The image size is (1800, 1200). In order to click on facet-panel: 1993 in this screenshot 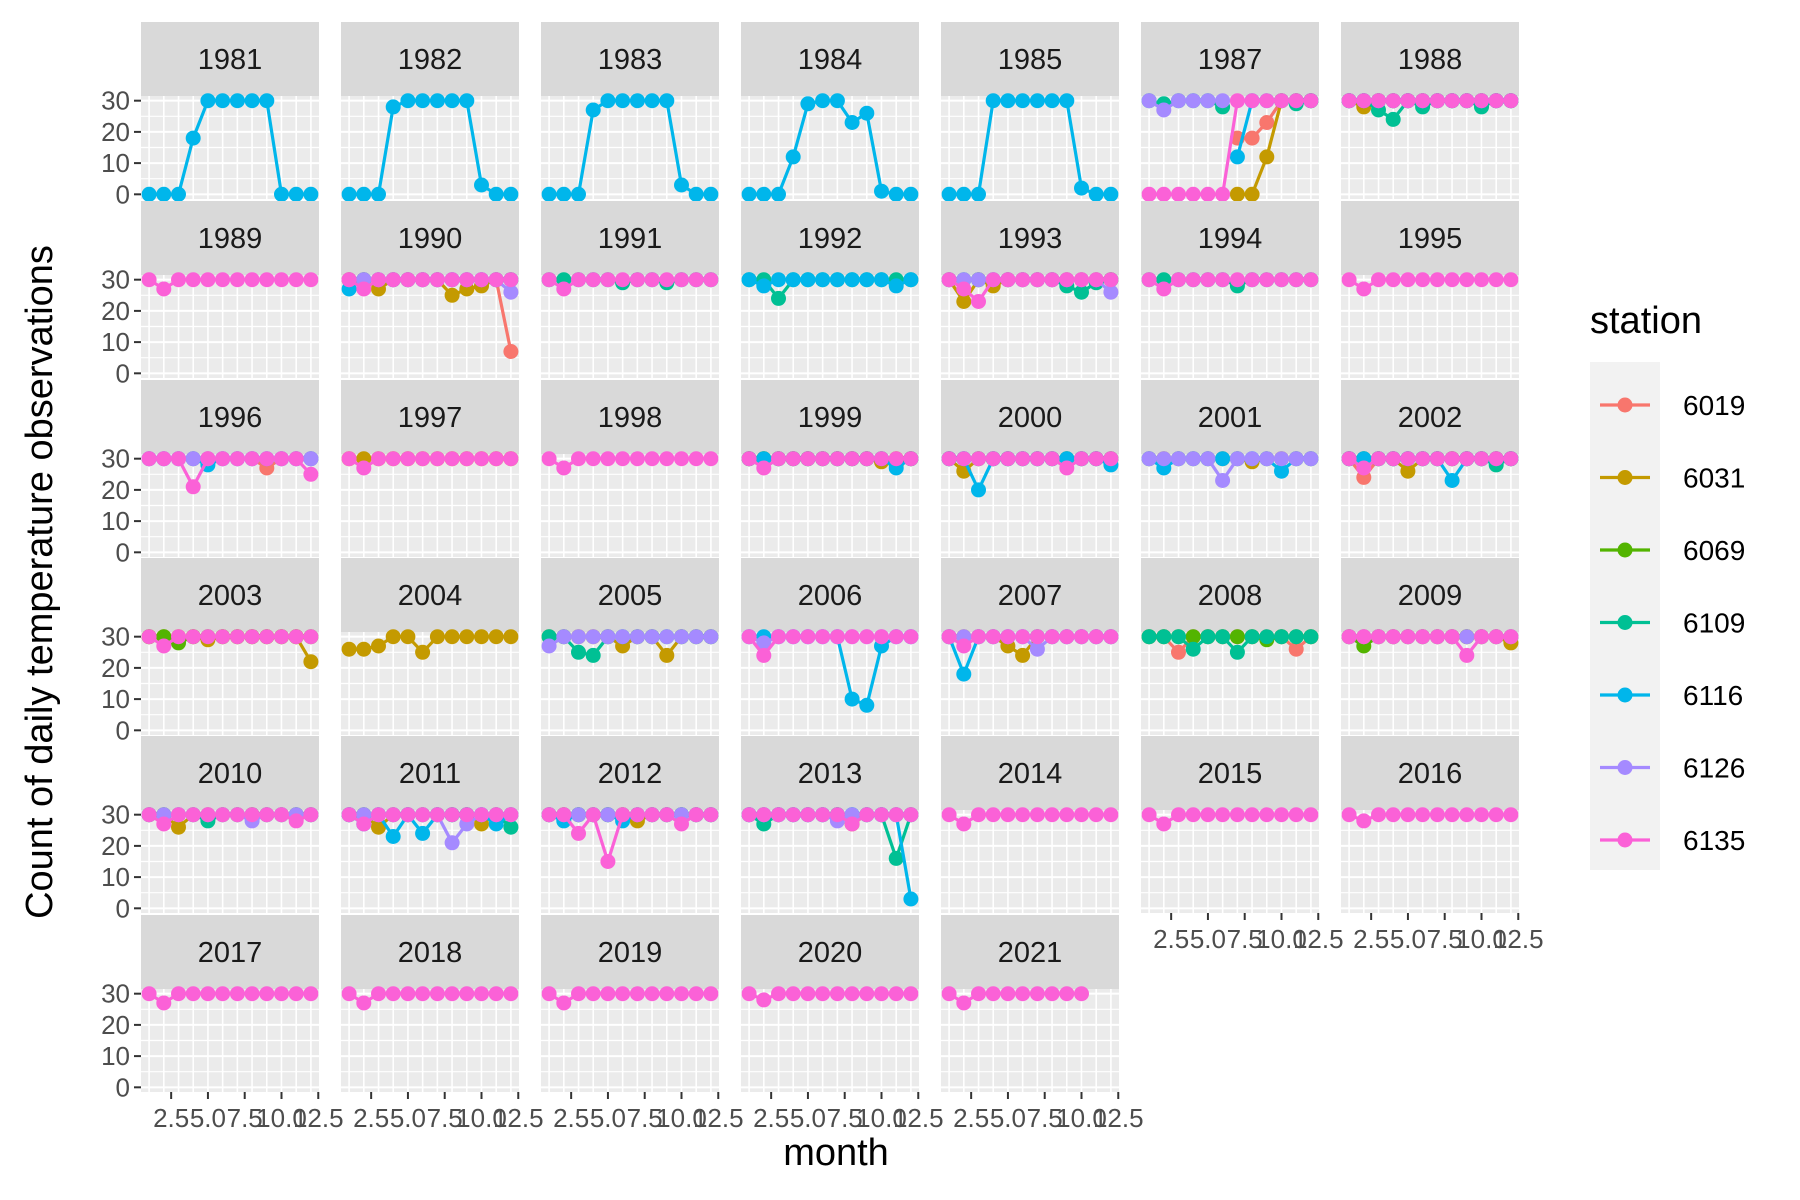, I will do `click(1030, 289)`.